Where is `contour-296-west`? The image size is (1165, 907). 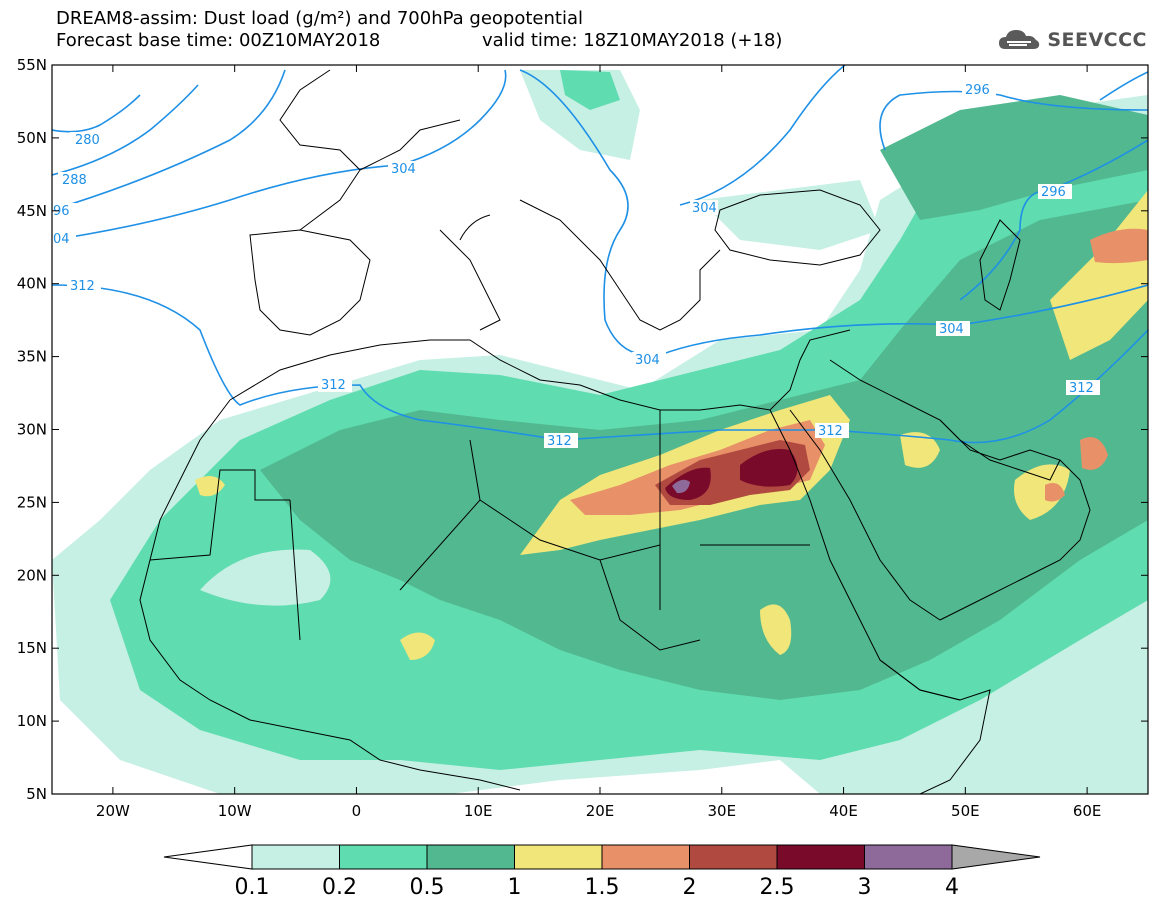
contour-296-west is located at coordinates (169, 140).